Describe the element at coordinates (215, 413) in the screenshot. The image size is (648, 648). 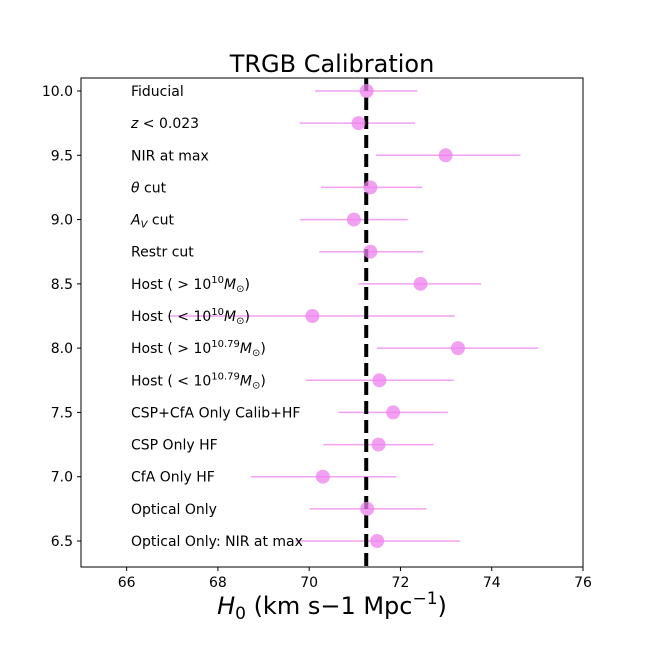
I see `row-label: CSP+CfA Only Calib+HF` at that location.